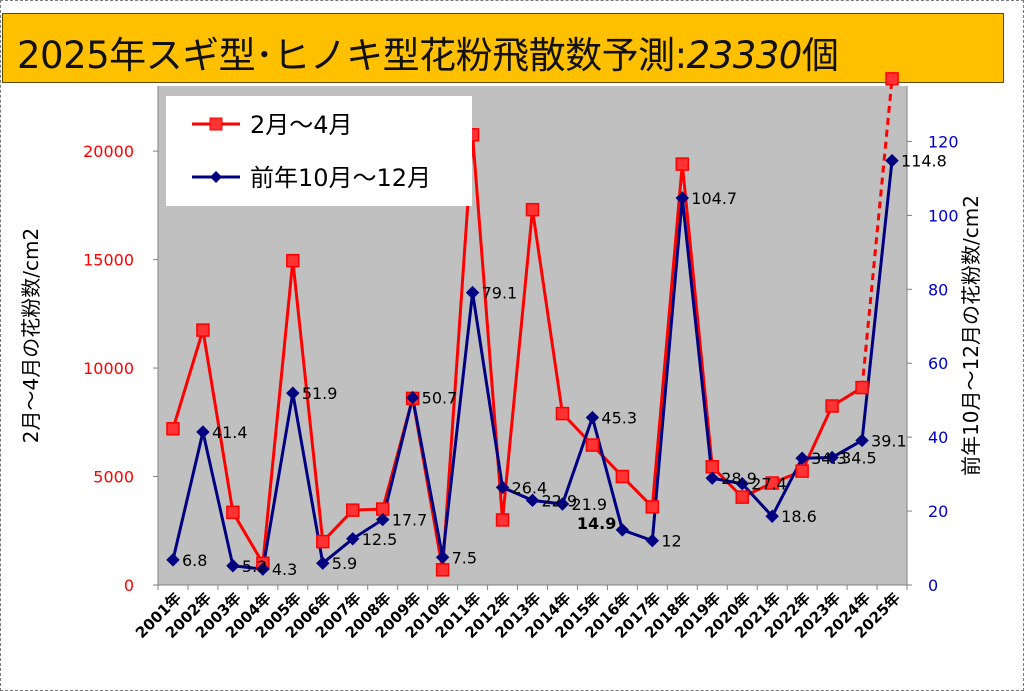 This screenshot has width=1024, height=691. I want to click on data-label: 28.9, so click(739, 478).